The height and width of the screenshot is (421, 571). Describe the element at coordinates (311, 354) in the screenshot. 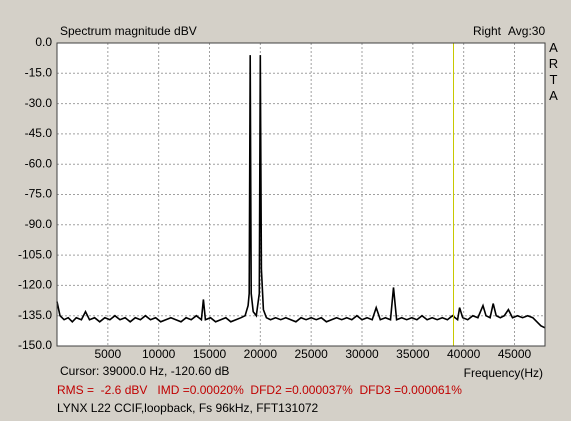

I see `x-tick-label: 25000` at that location.